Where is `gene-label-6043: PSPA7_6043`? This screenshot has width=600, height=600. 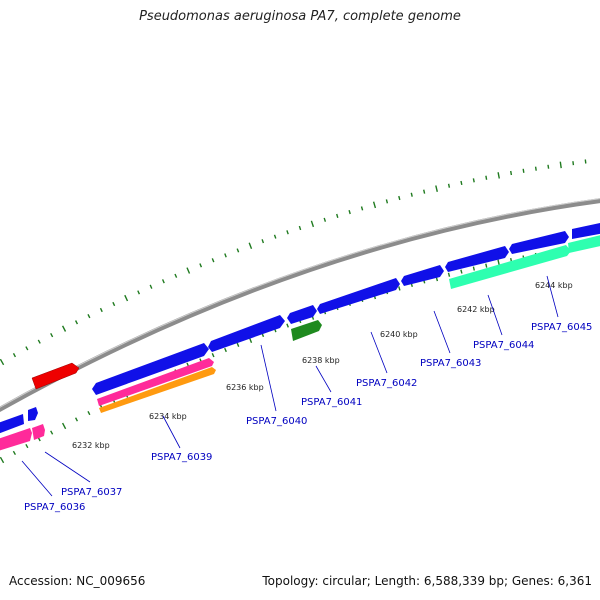
gene-label-6043: PSPA7_6043 is located at coordinates (450, 363).